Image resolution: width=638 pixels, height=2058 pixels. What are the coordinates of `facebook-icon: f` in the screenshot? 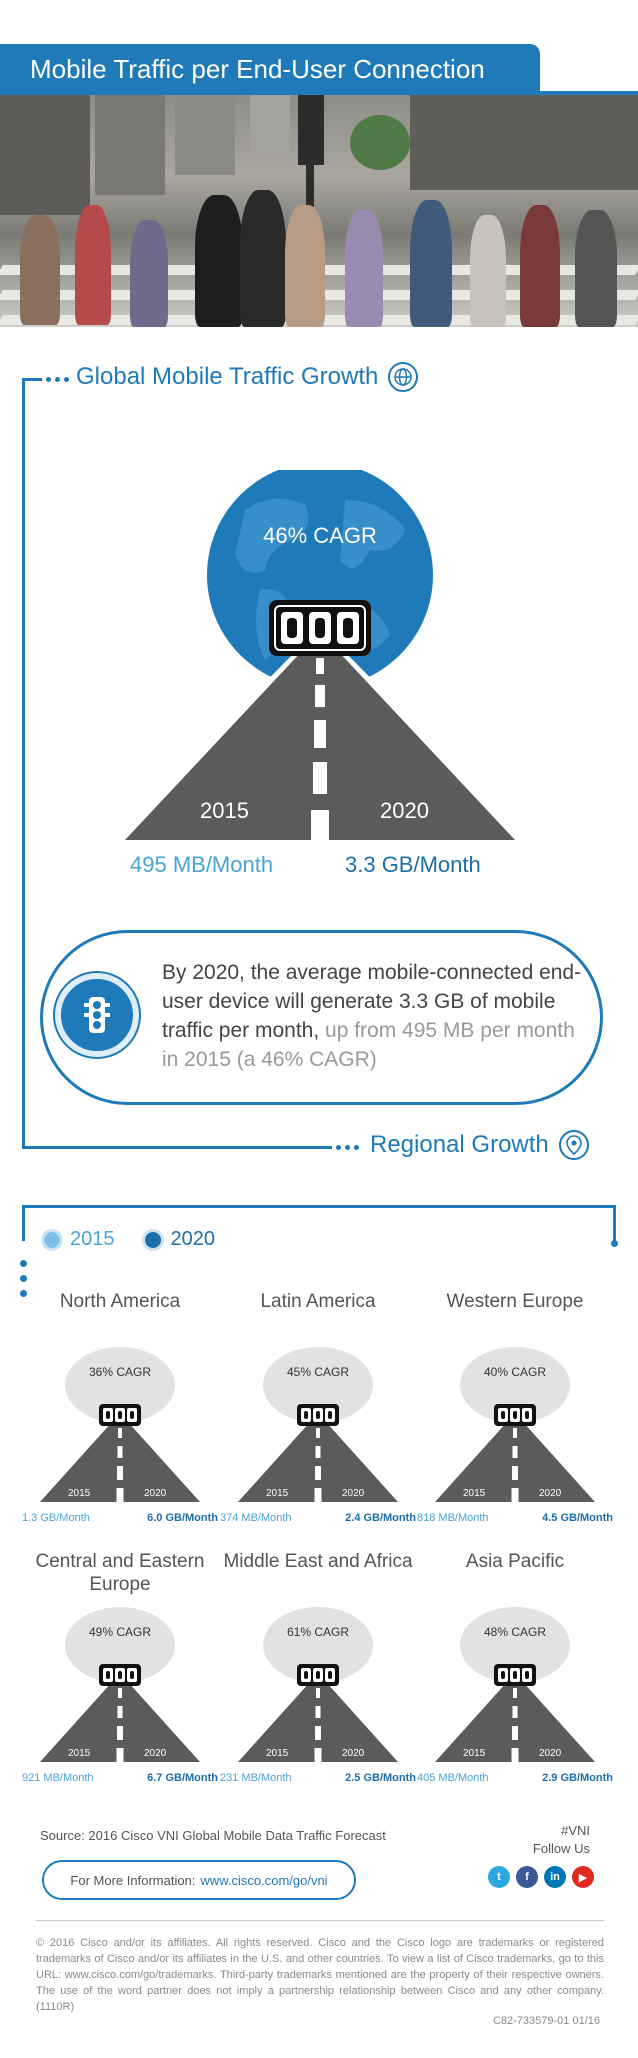 It's located at (527, 1877).